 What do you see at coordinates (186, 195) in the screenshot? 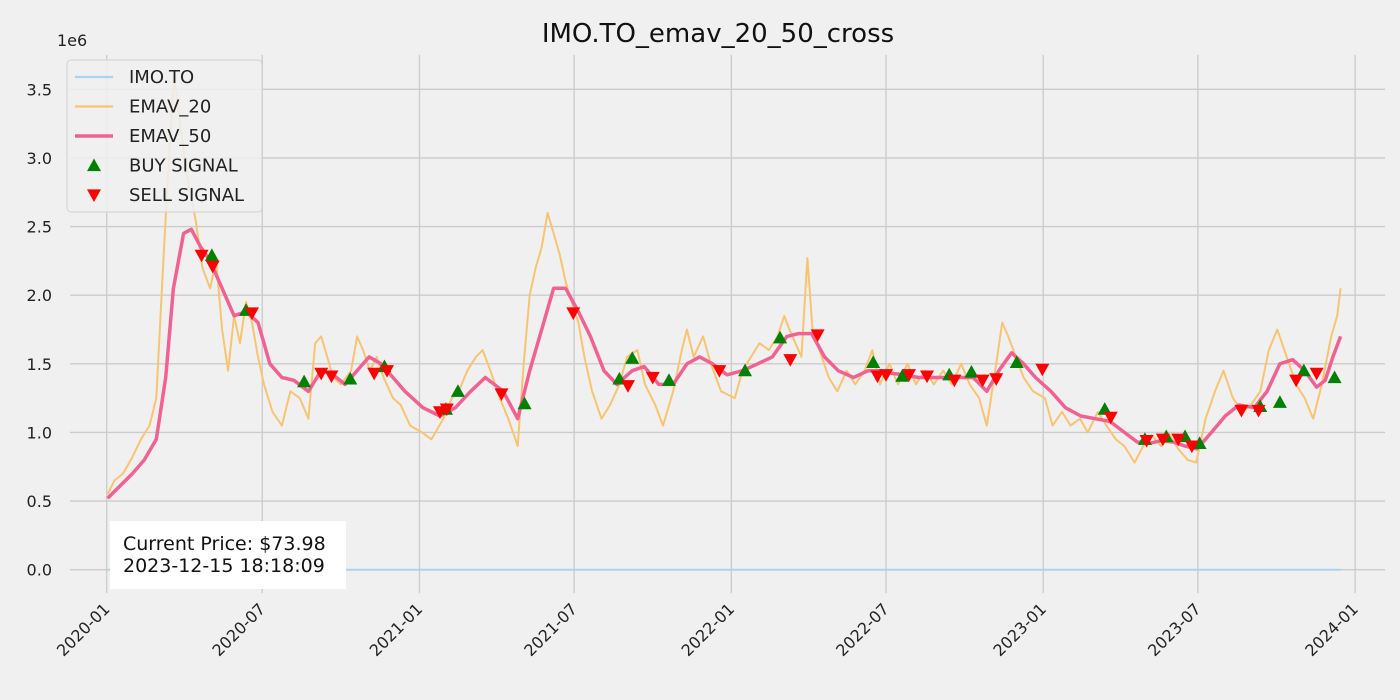
I see `legend-label: SELL SIGNAL` at bounding box center [186, 195].